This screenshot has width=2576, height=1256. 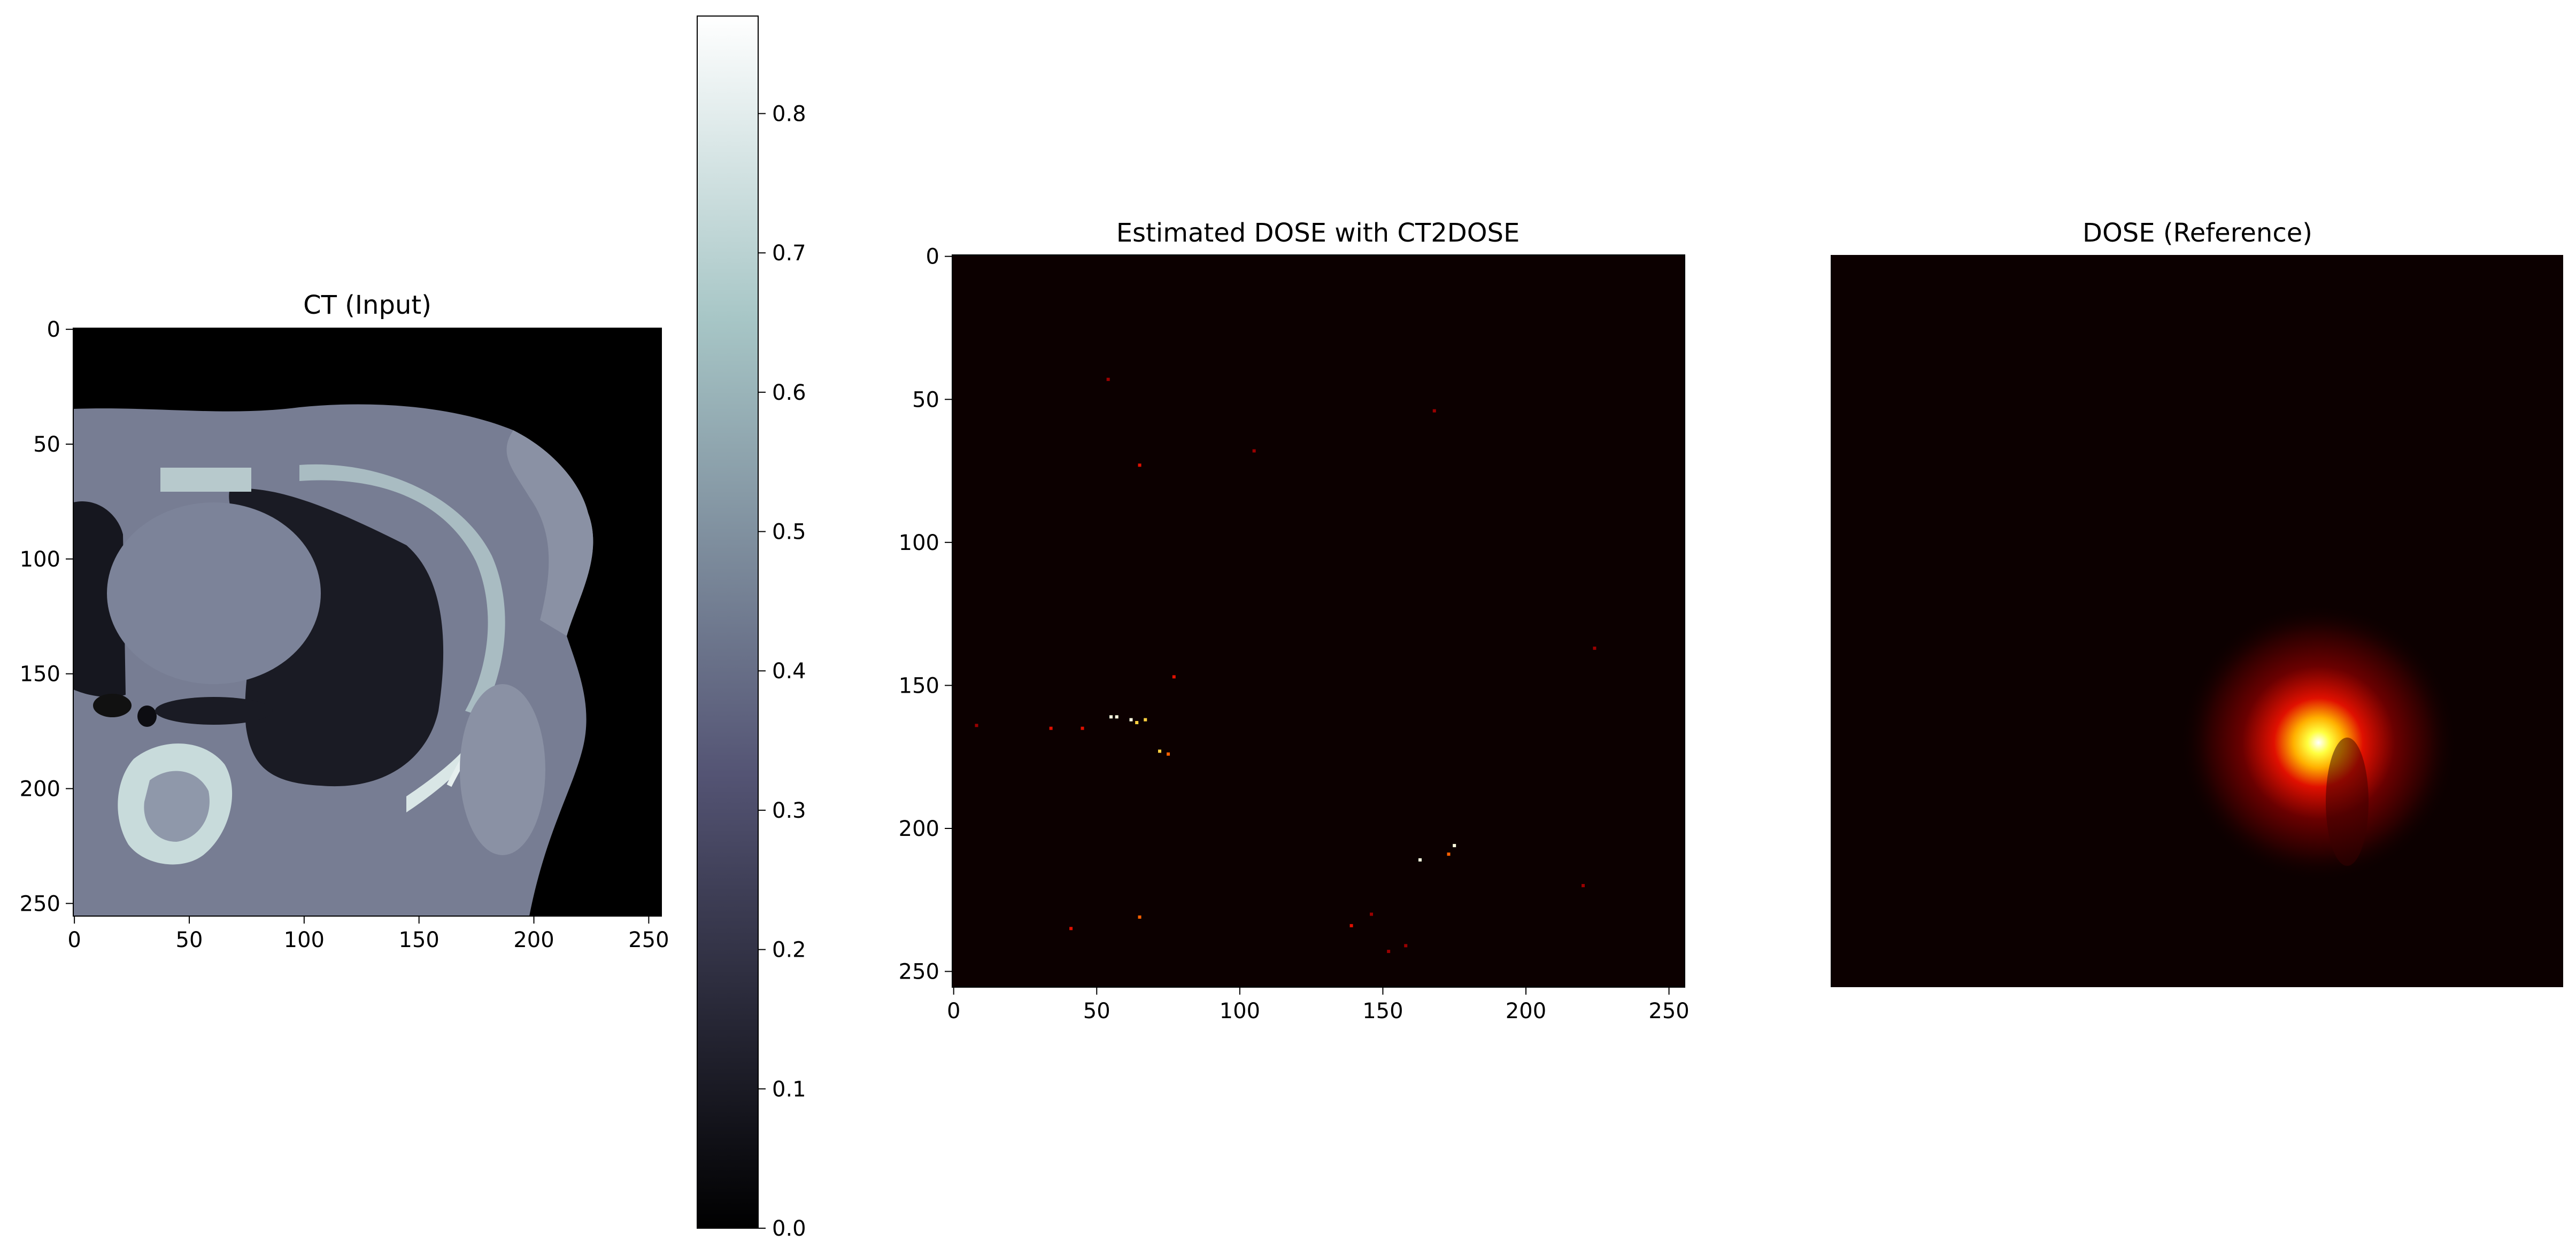 I want to click on ct-x-tick-label: 50, so click(x=189, y=940).